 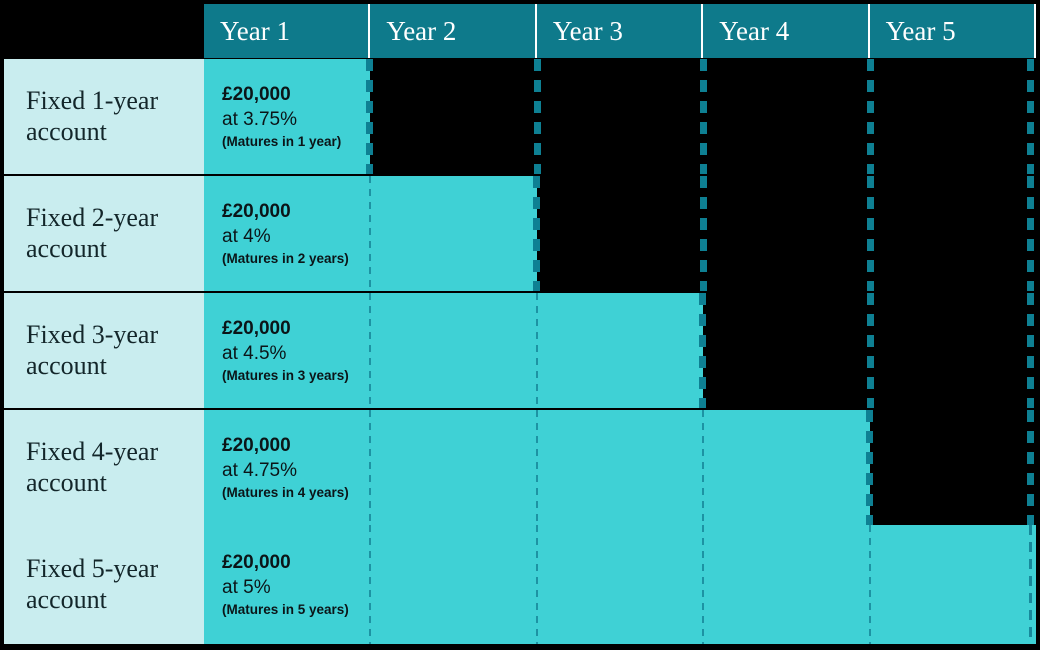 What do you see at coordinates (620, 116) in the screenshot?
I see `row-timeline: £20,000 at 3.75% (Matures in 1 year)` at bounding box center [620, 116].